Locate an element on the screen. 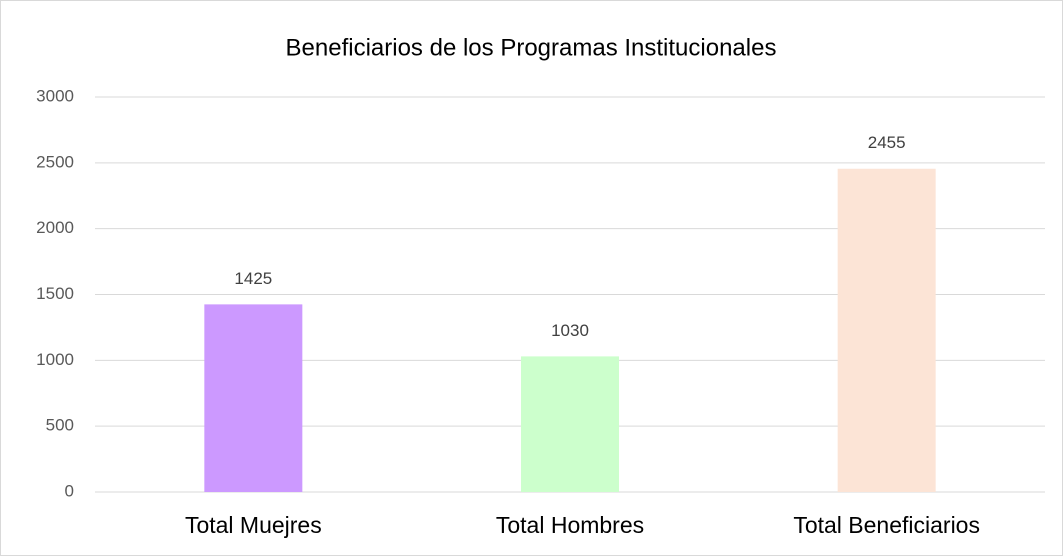  y-tick-label: 0 is located at coordinates (69, 490).